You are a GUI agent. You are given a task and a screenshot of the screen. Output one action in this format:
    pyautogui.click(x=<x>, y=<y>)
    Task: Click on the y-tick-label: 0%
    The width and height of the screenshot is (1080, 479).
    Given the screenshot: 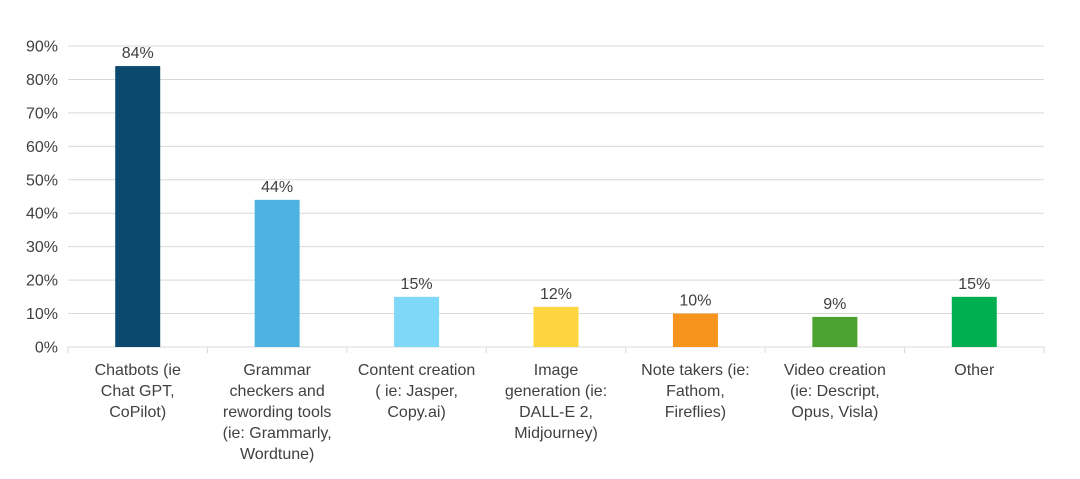 What is the action you would take?
    pyautogui.click(x=46, y=348)
    